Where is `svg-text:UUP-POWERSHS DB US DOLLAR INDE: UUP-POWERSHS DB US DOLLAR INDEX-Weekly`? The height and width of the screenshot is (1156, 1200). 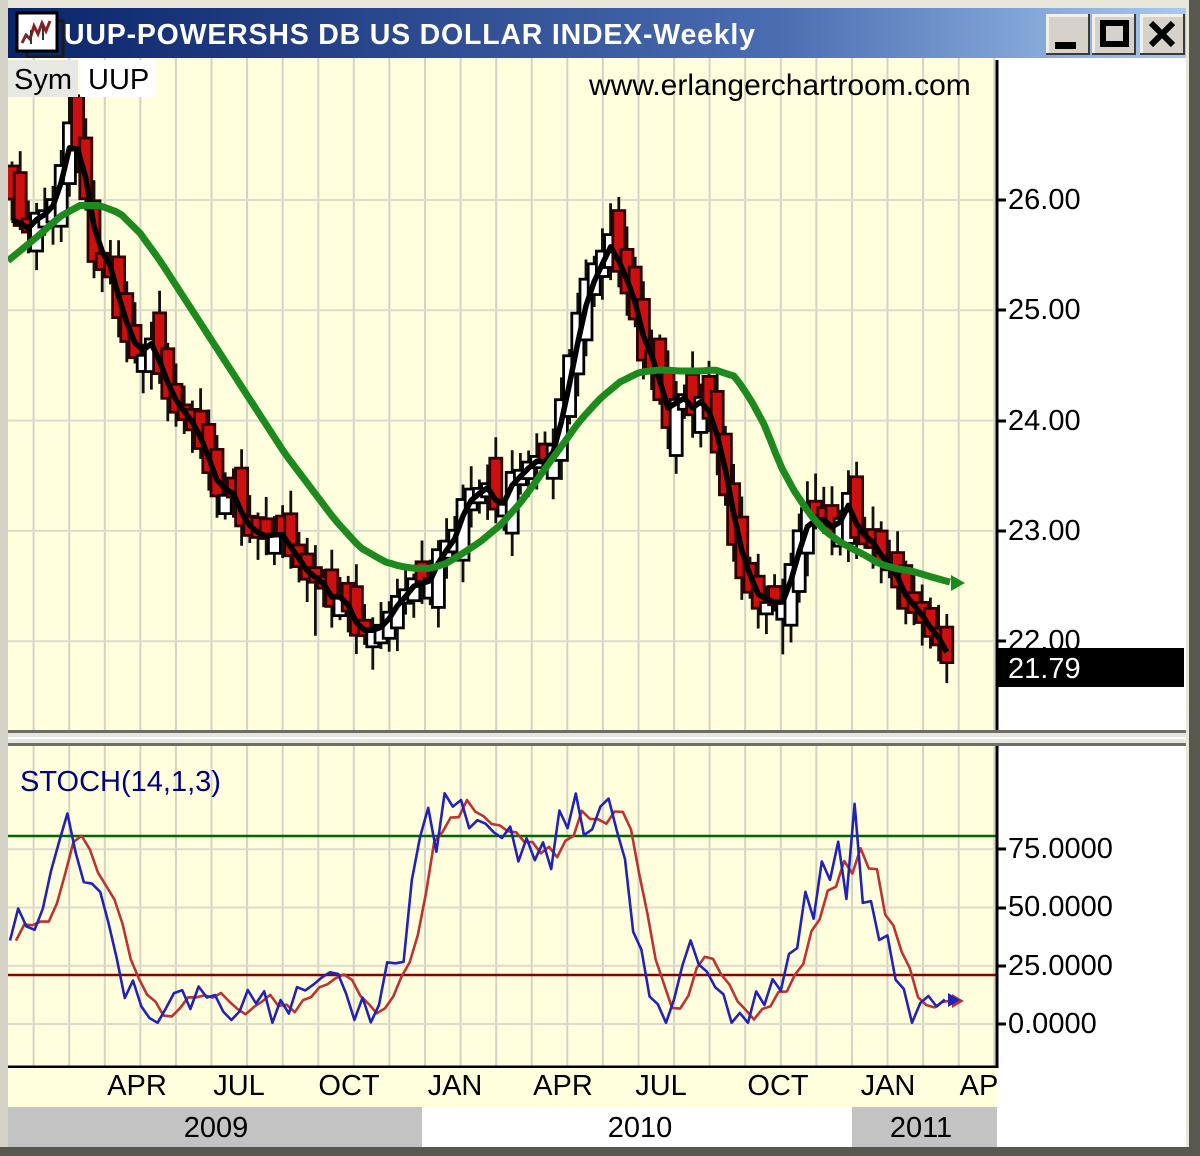
svg-text:UUP-POWERSHS DB US DOLLAR INDE: UUP-POWERSHS DB US DOLLAR INDEX-Weekly is located at coordinates (410, 35).